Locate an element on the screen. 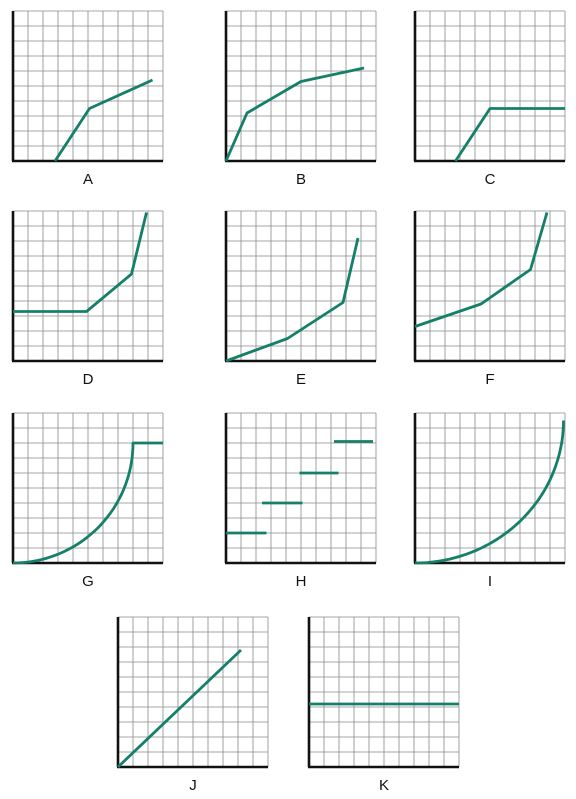  chart-g: G is located at coordinates (88, 499).